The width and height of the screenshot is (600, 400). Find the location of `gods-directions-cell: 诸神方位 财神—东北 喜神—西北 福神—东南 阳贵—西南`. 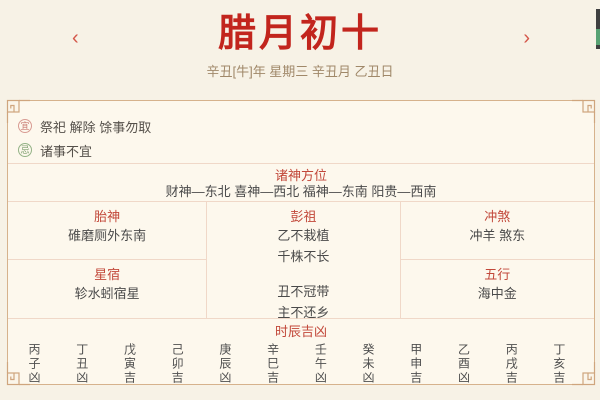

gods-directions-cell: 诸神方位 财神—东北 喜神—西北 福神—东南 阳贵—西南 is located at coordinates (301, 183).